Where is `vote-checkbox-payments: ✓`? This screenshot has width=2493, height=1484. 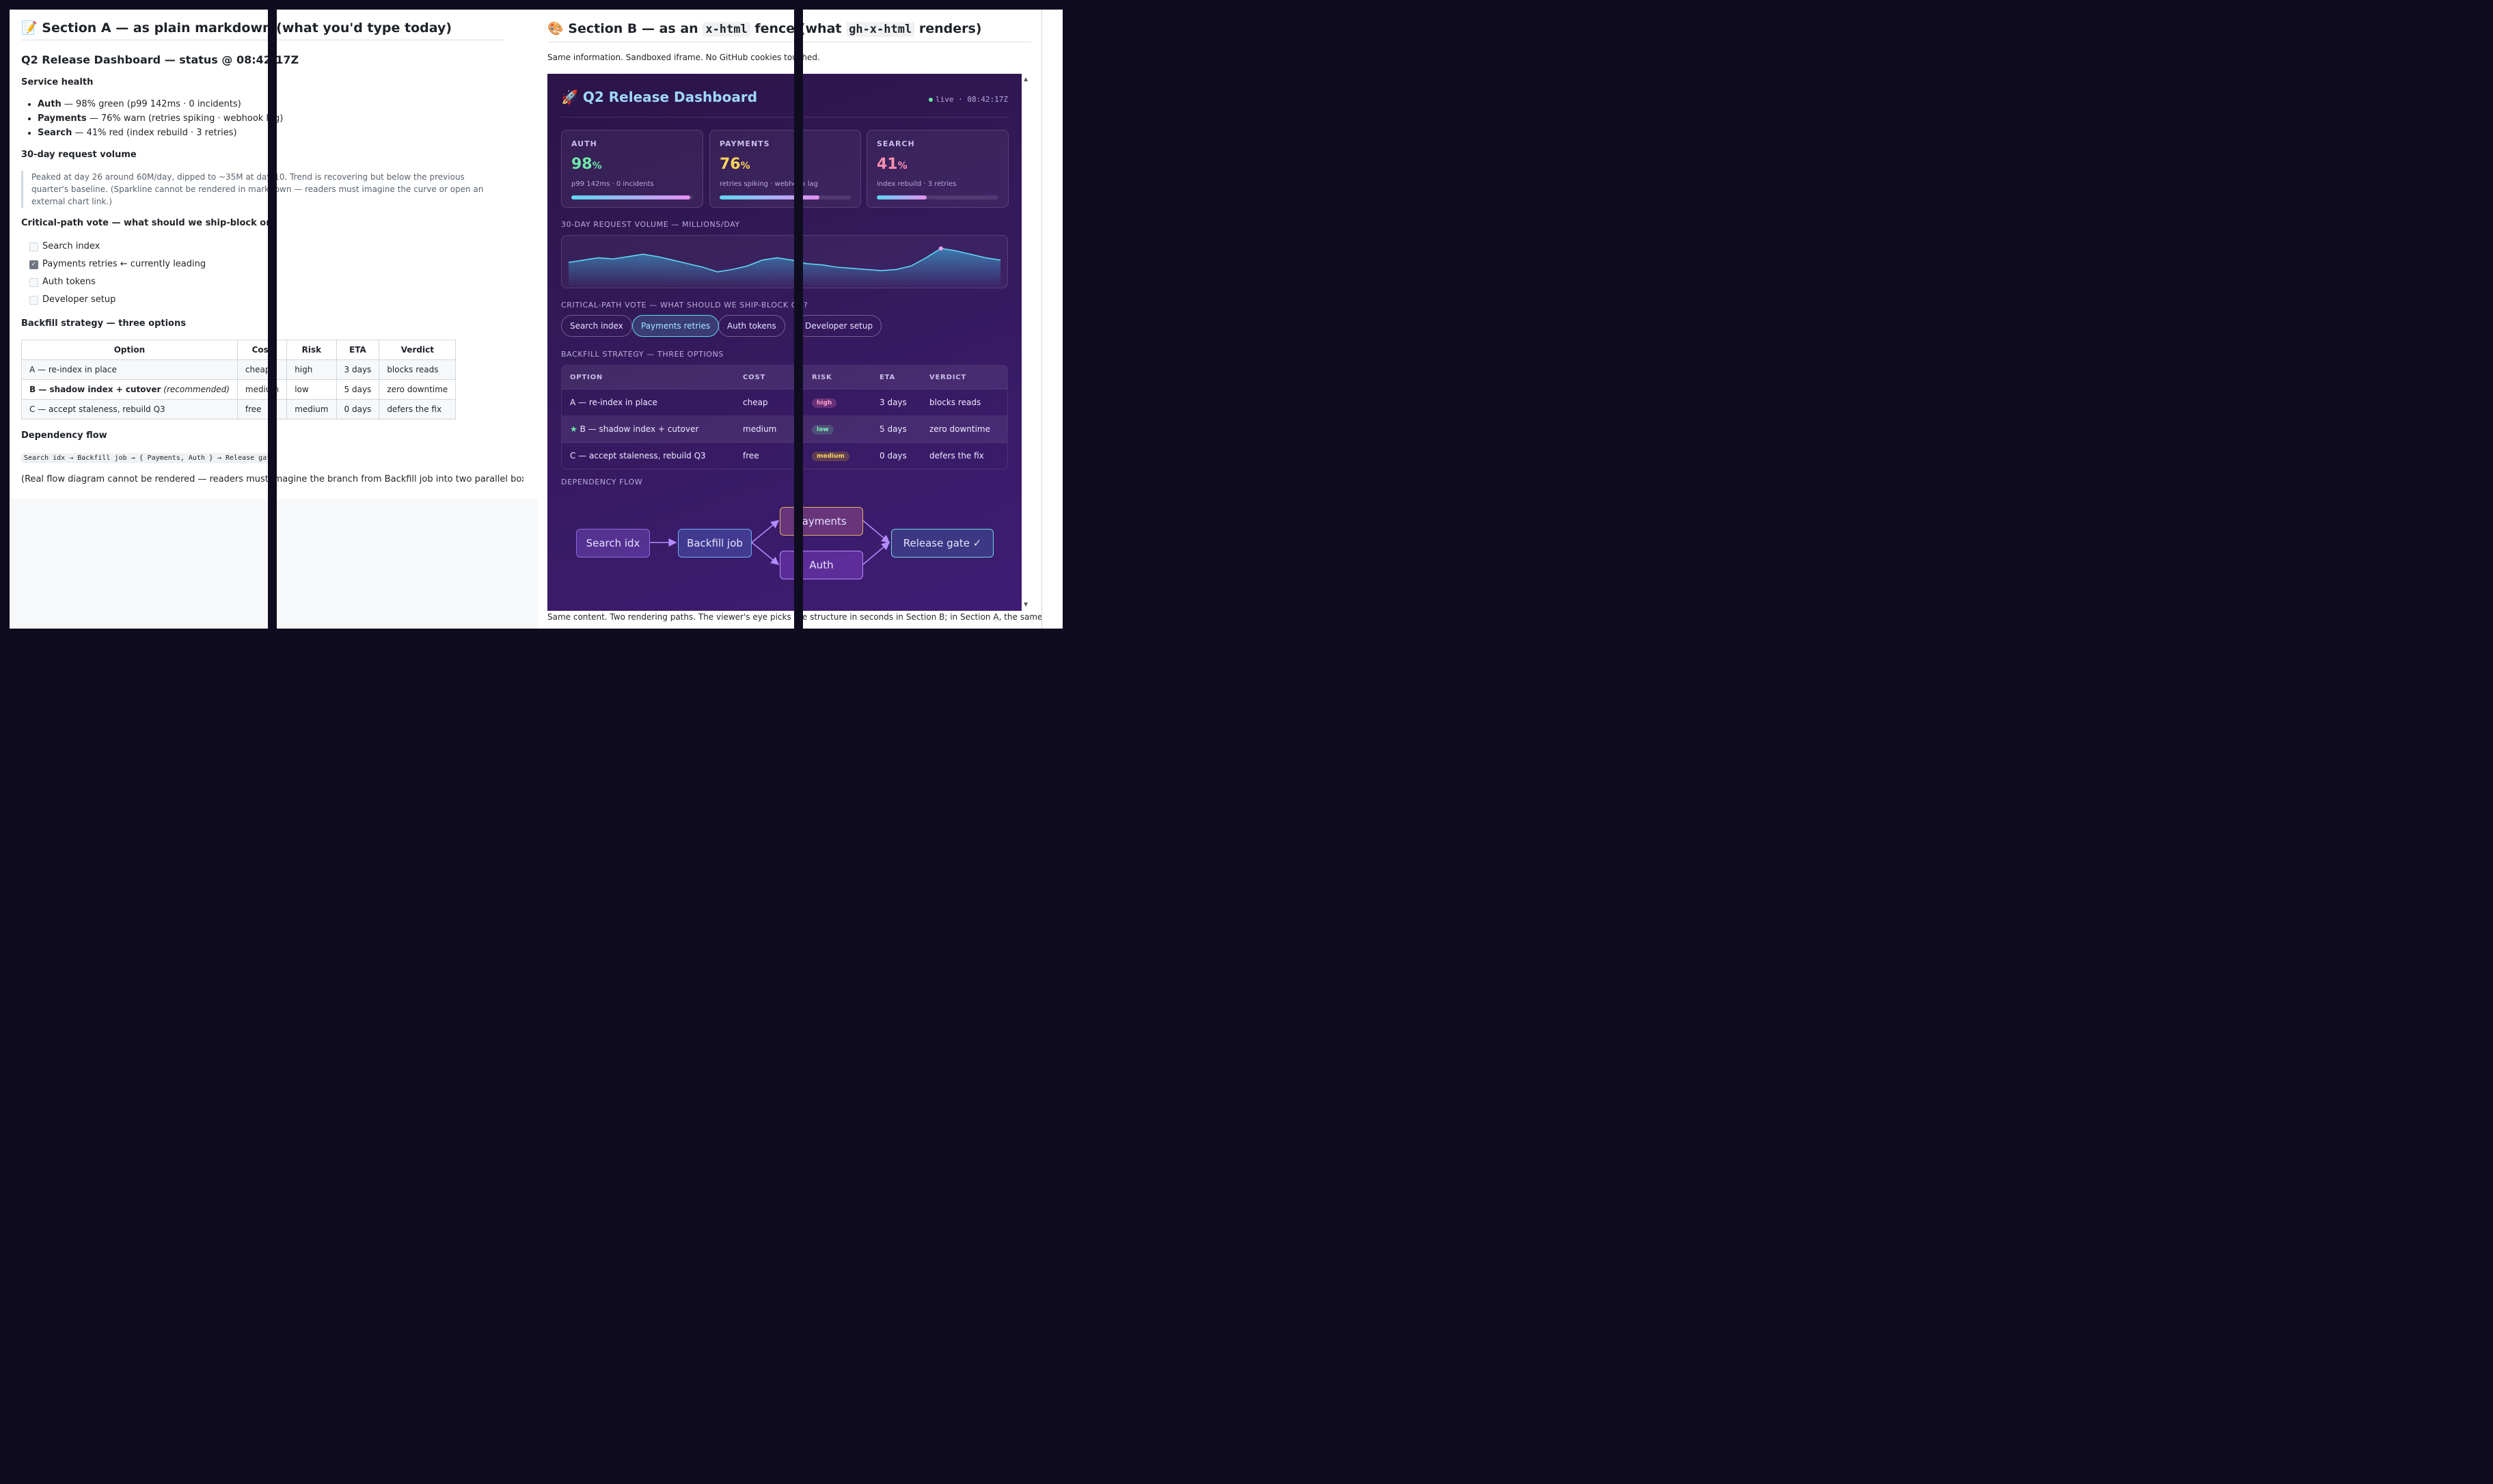 vote-checkbox-payments: ✓ is located at coordinates (33, 265).